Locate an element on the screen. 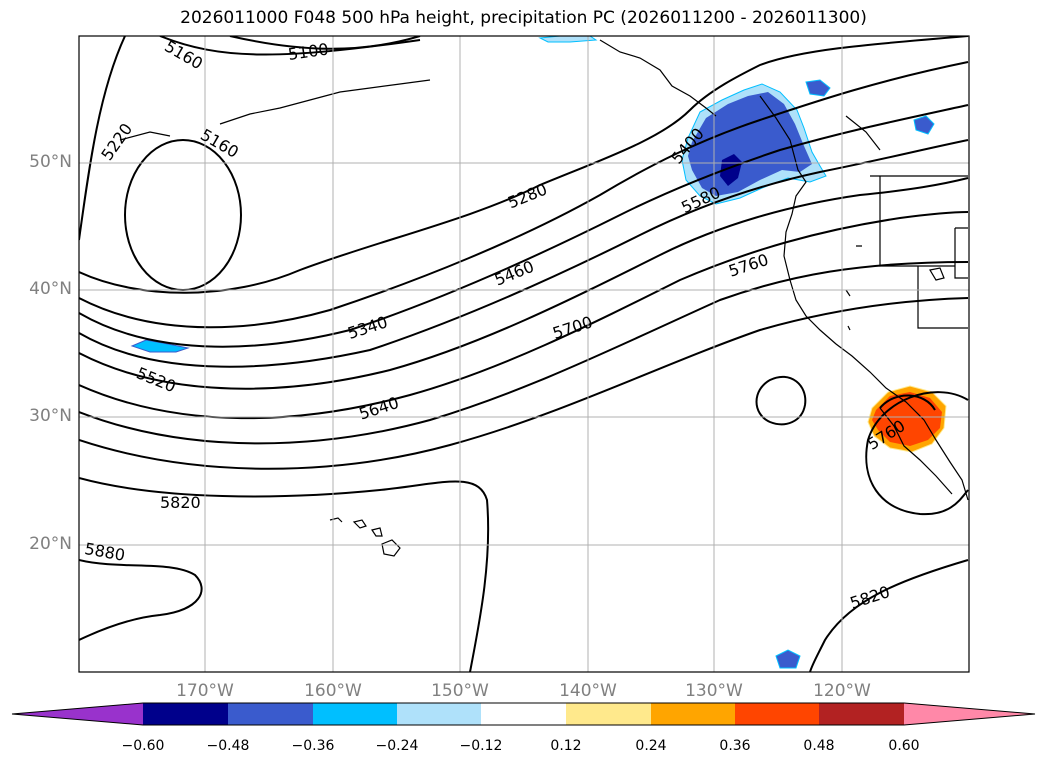 Image resolution: width=1047 pixels, height=765 pixels. colorbar-tick: 0.60 is located at coordinates (904, 746).